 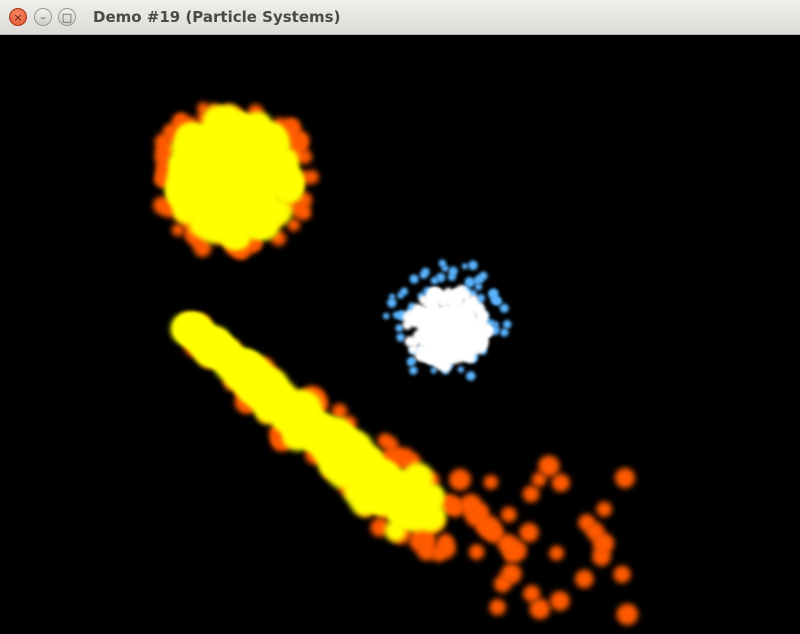 I want to click on maximize-button: □, so click(x=67, y=17).